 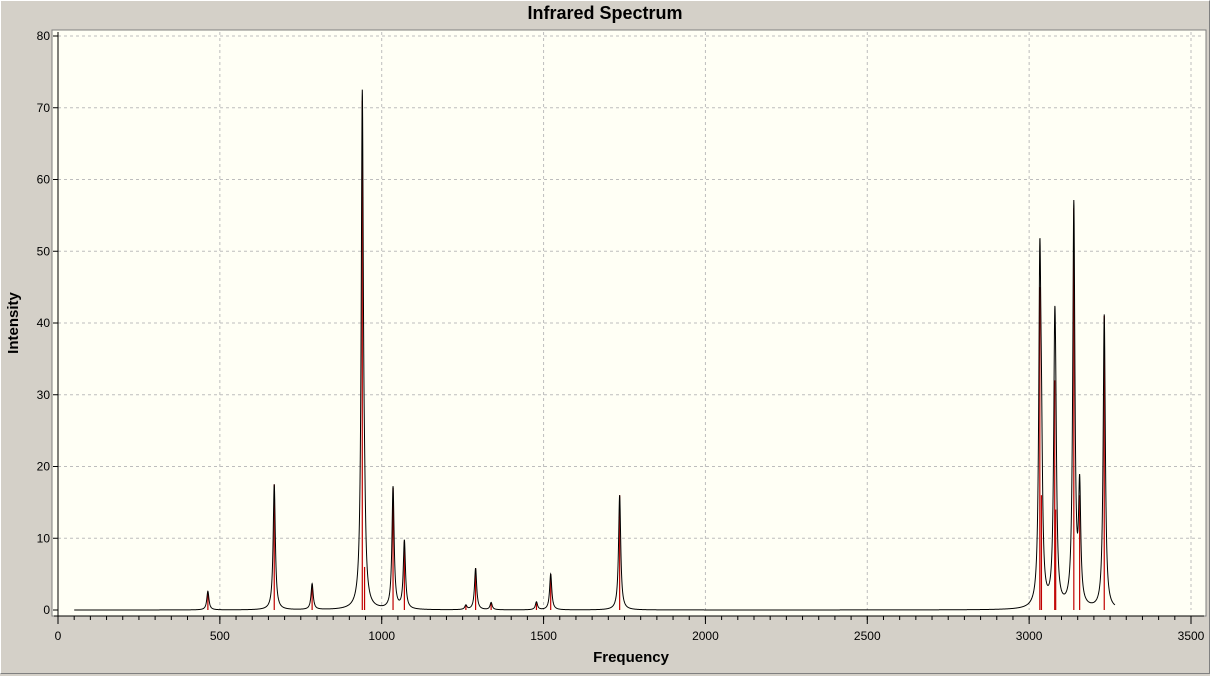 What do you see at coordinates (220, 636) in the screenshot?
I see `x-tick-label: 500` at bounding box center [220, 636].